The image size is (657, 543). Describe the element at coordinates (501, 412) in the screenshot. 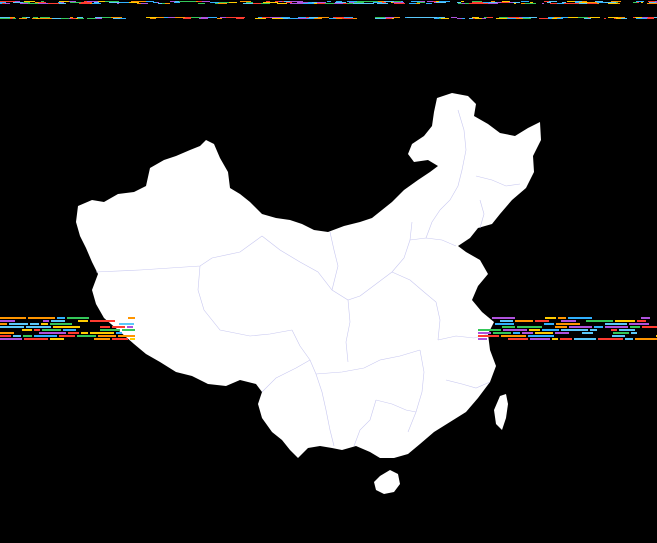

I see `taiwan-island` at that location.